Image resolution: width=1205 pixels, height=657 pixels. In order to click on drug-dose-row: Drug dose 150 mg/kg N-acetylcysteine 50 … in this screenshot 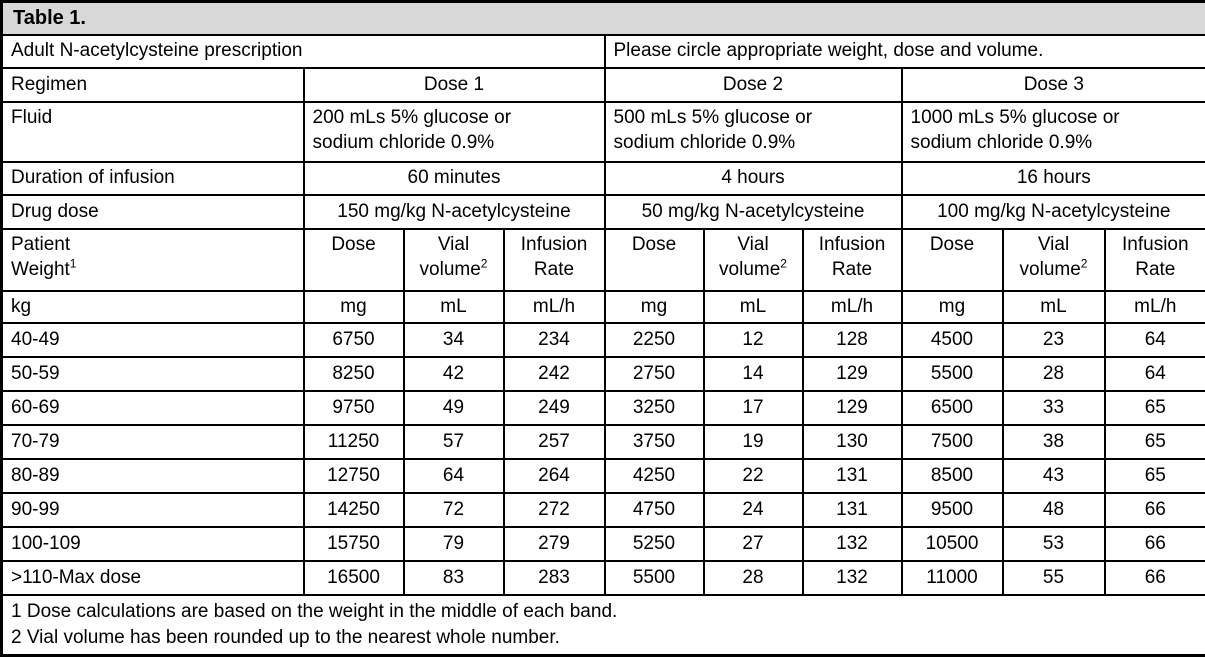, I will do `click(603, 212)`.